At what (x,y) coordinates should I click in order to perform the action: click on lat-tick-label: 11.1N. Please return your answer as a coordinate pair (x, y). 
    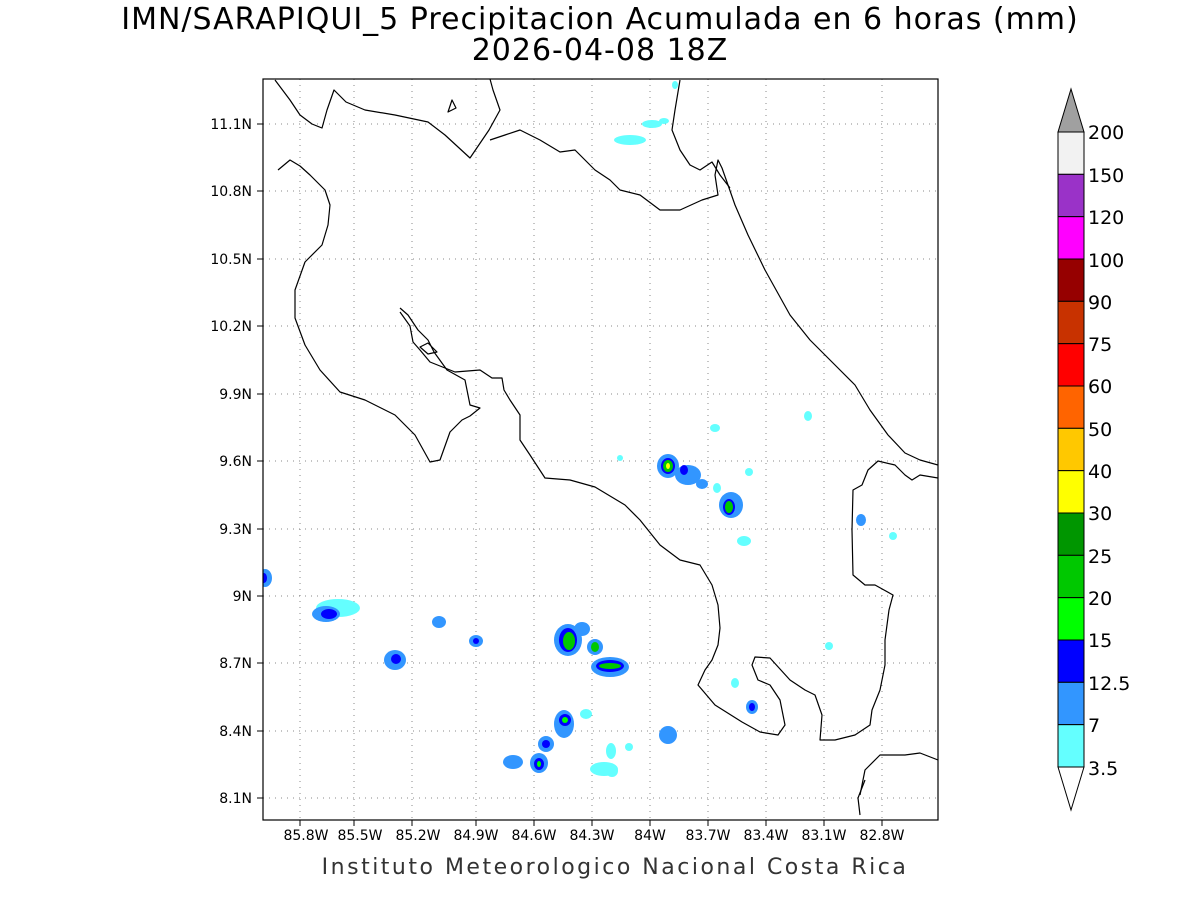
    Looking at the image, I should click on (231, 125).